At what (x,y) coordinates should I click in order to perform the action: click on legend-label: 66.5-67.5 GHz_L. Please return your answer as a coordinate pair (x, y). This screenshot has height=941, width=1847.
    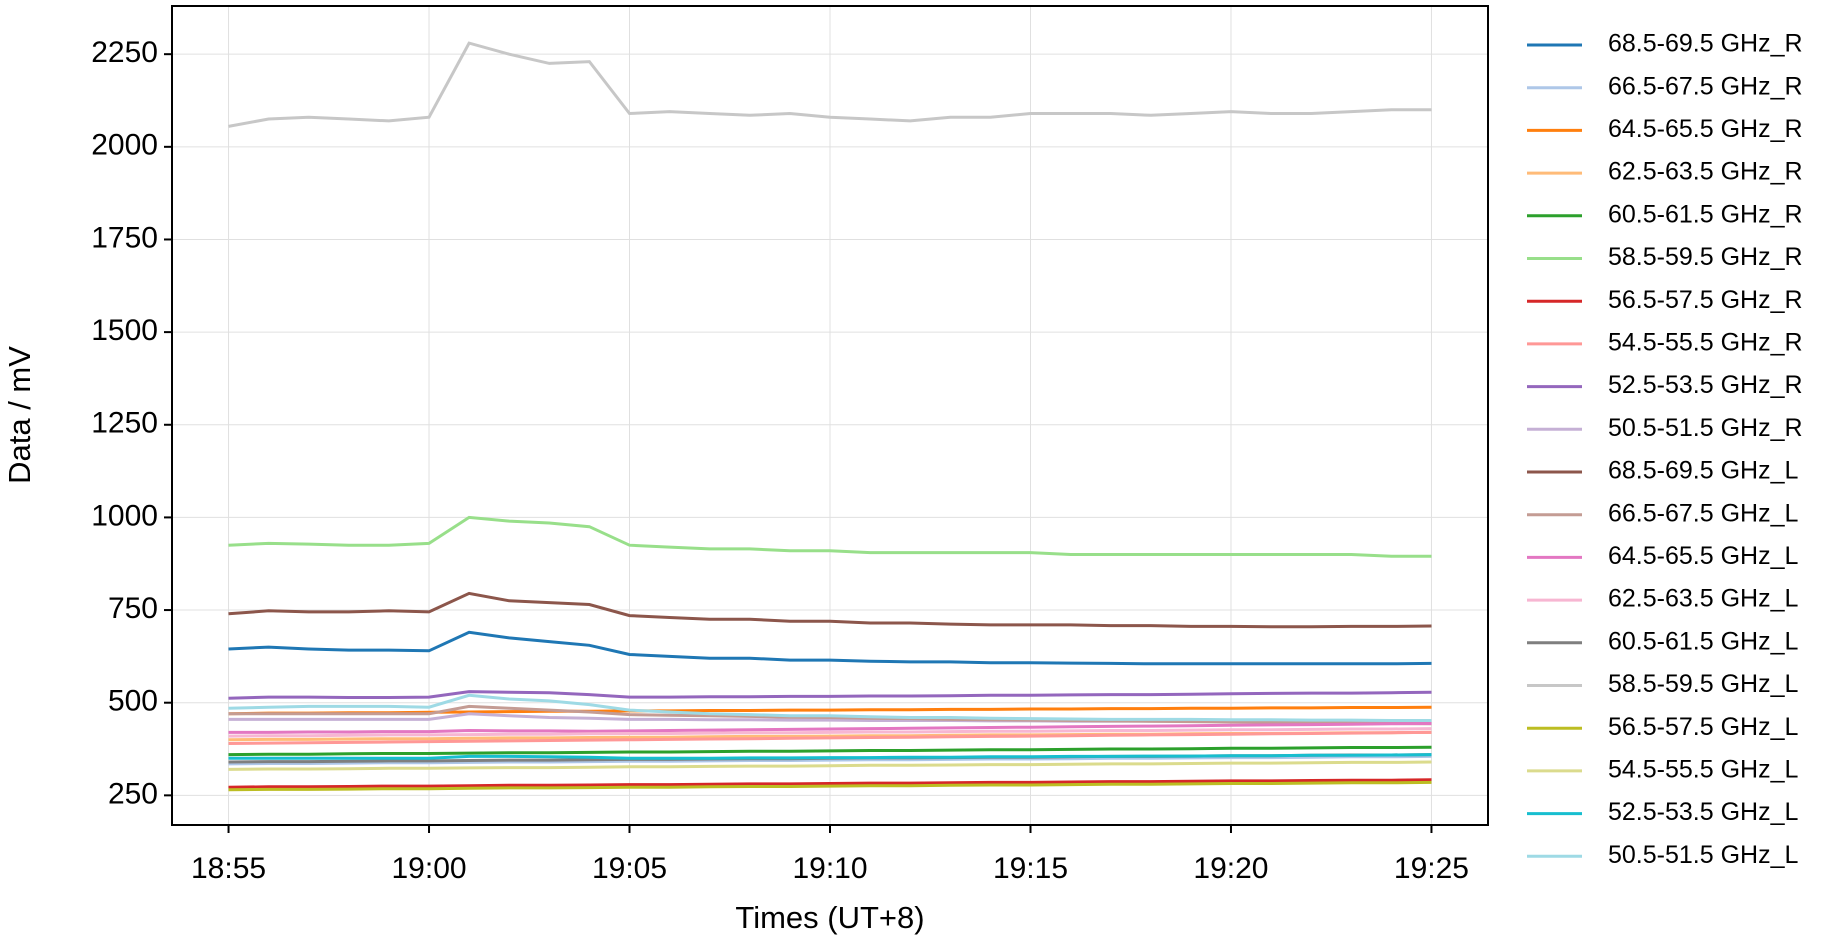
    Looking at the image, I should click on (1703, 513).